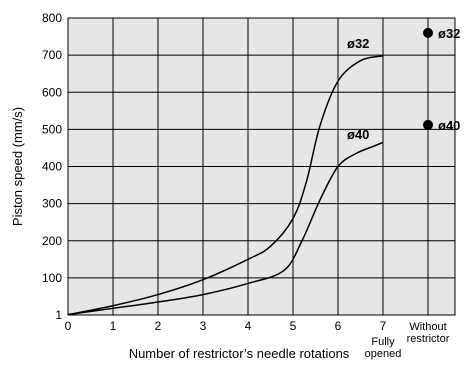 The width and height of the screenshot is (465, 371). I want to click on y-tick-label: 800, so click(52, 18).